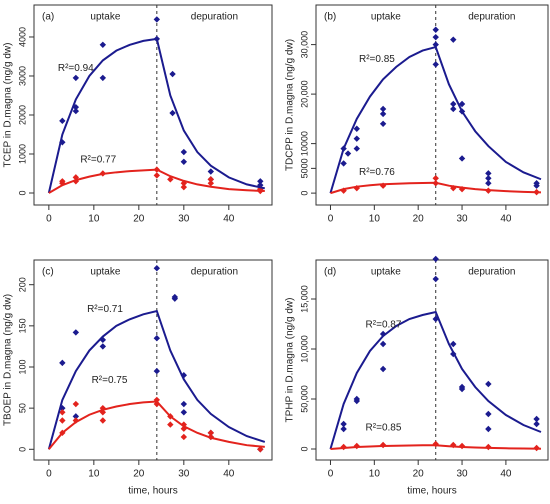  Describe the element at coordinates (8, 105) in the screenshot. I see `y-axis-label: TCEP in D.magna (ng/g dw)` at that location.